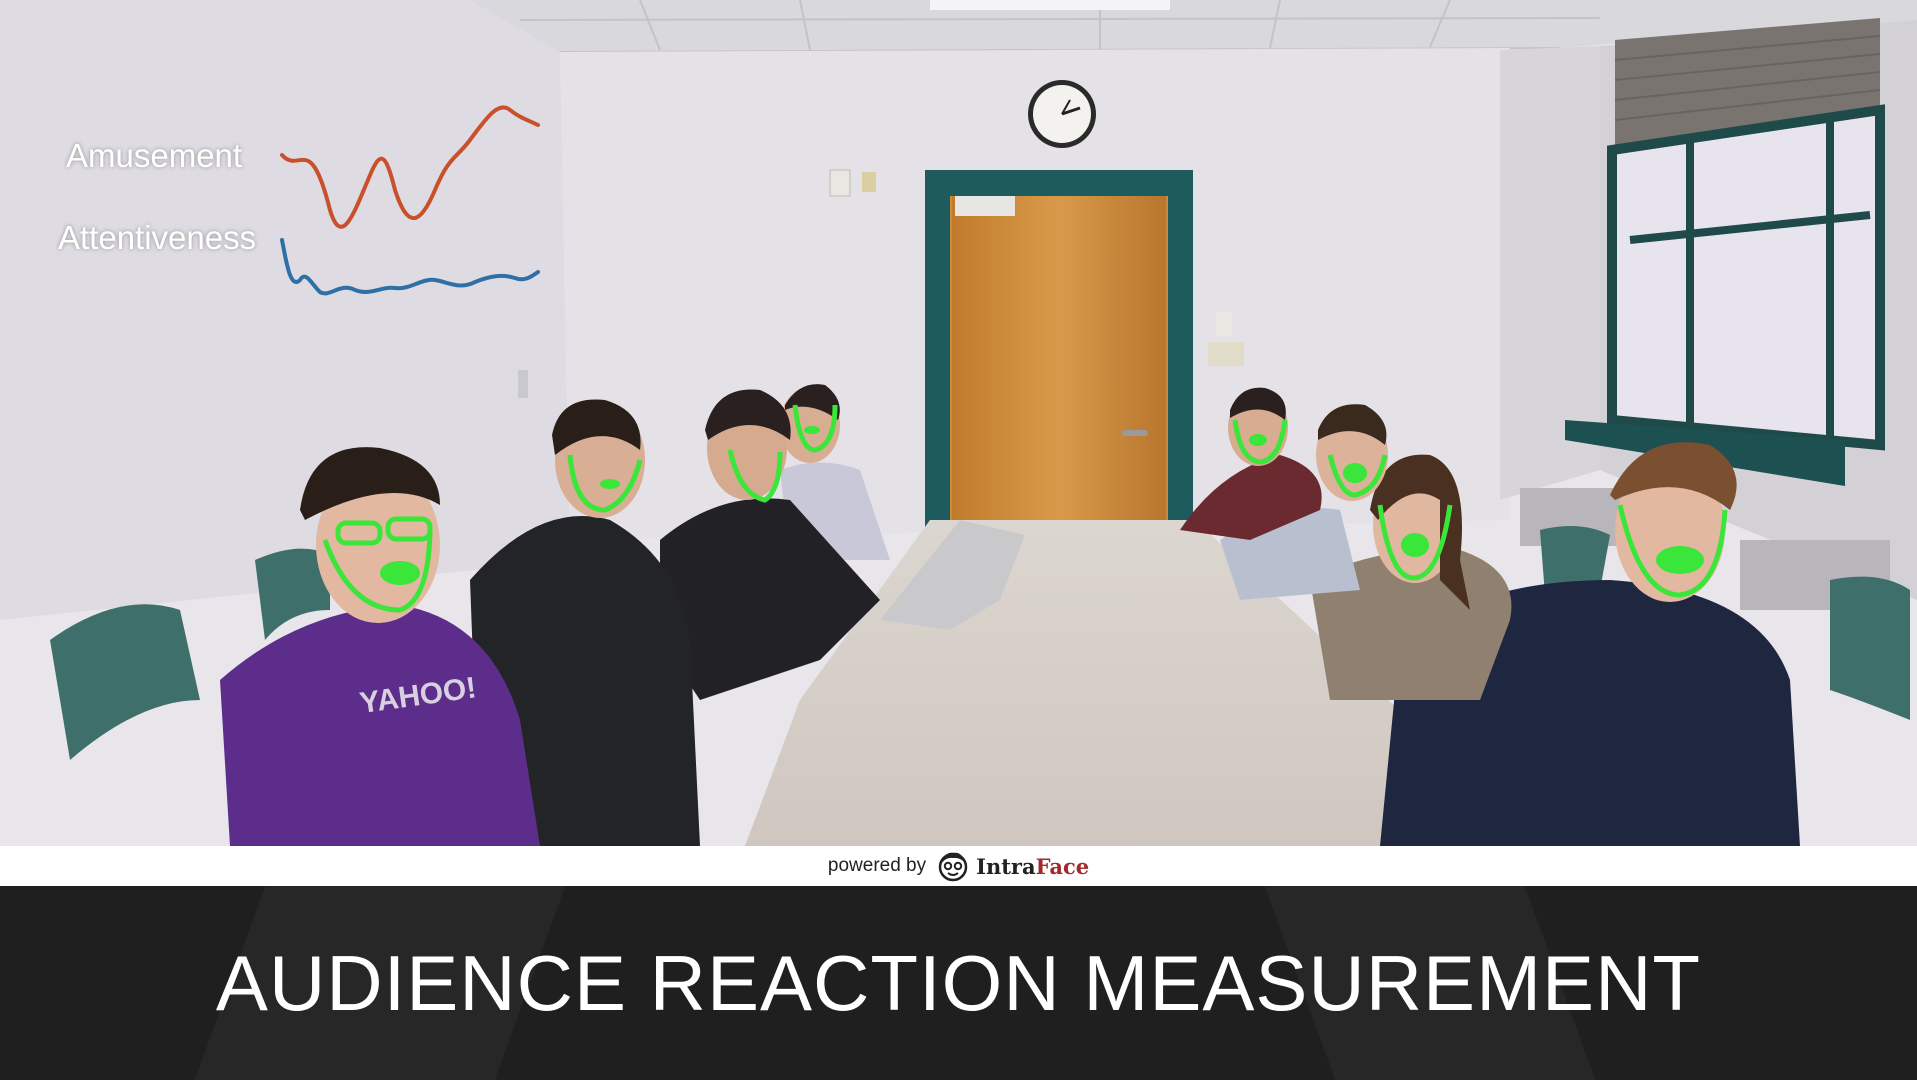 The width and height of the screenshot is (1917, 1080). I want to click on brand-intra-text: Intra, so click(1006, 866).